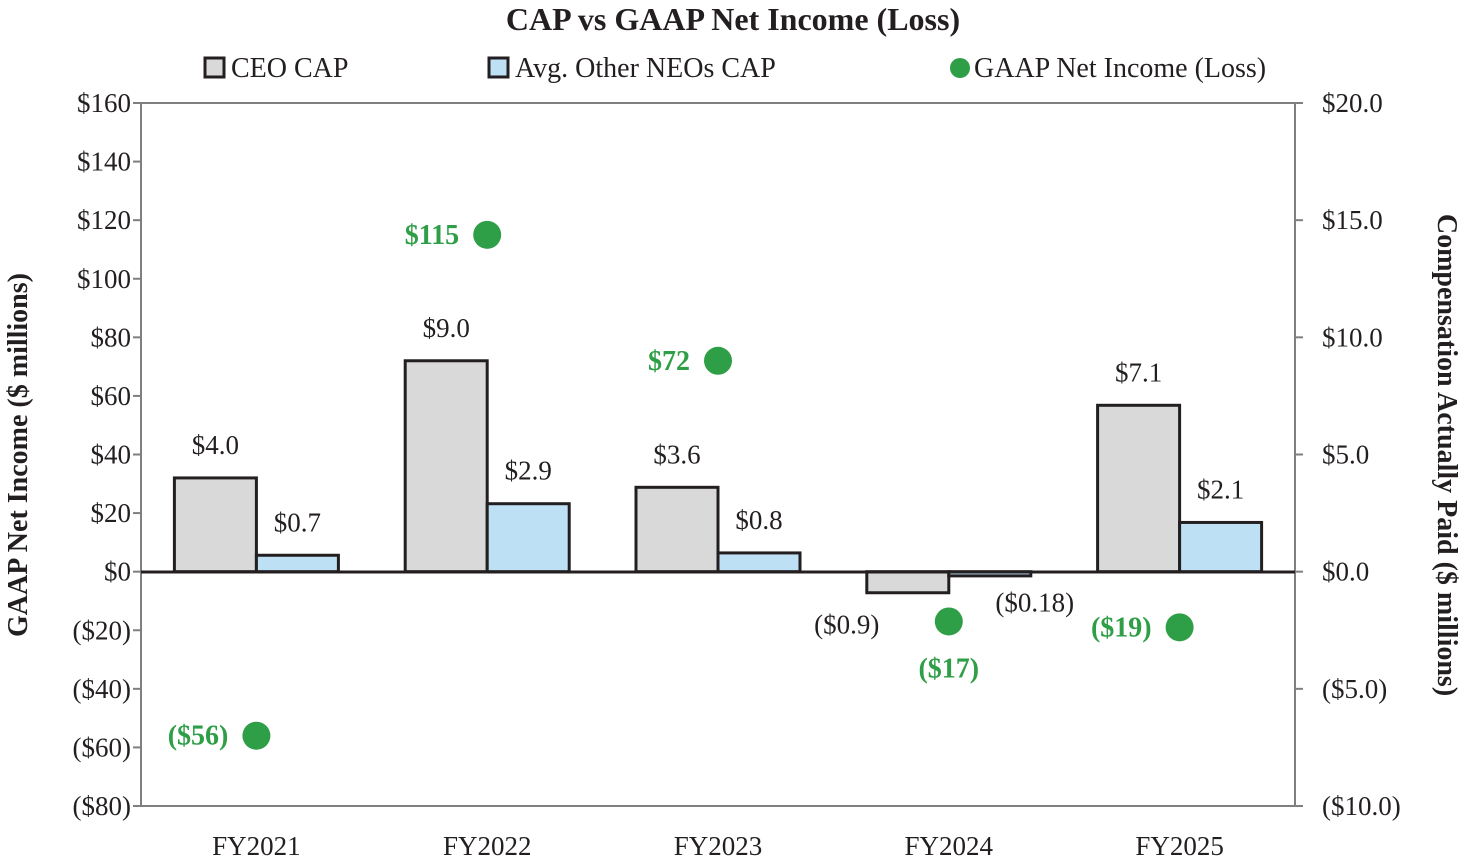  I want to click on bar-label-ceo-cap: ($0.9), so click(846, 625).